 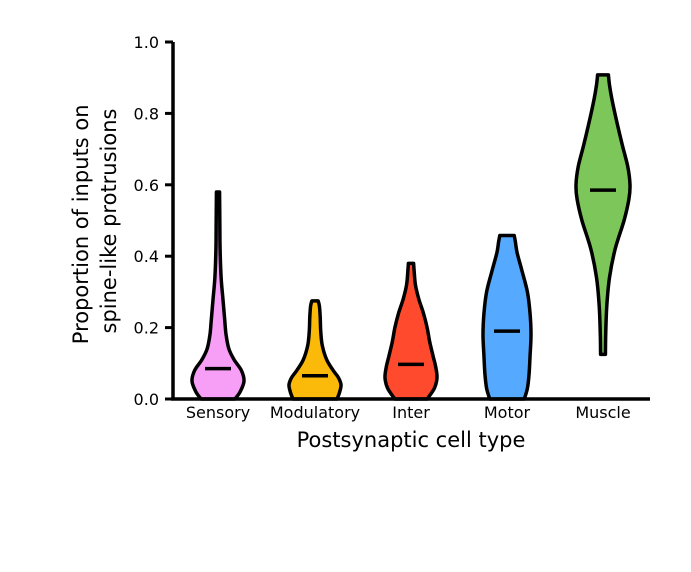 What do you see at coordinates (218, 295) in the screenshot?
I see `violin-sensory` at bounding box center [218, 295].